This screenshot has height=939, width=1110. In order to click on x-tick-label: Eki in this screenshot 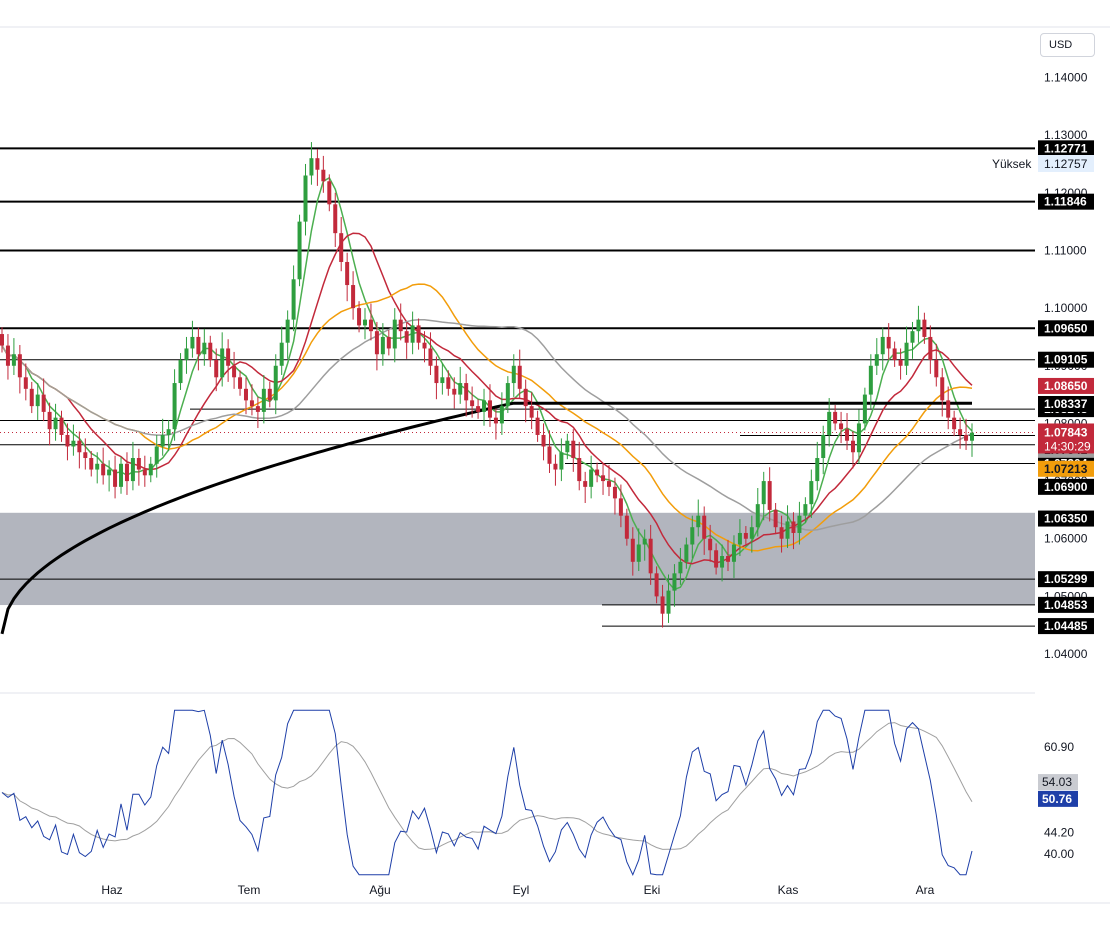, I will do `click(652, 890)`.